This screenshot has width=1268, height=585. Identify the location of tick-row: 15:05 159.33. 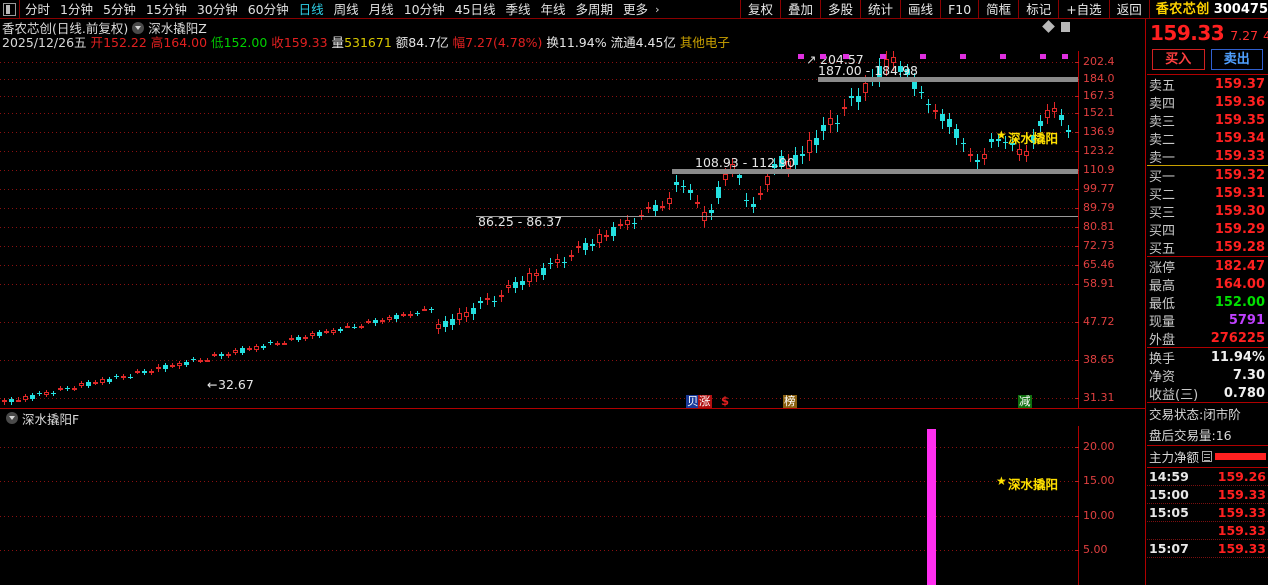
(1207, 513).